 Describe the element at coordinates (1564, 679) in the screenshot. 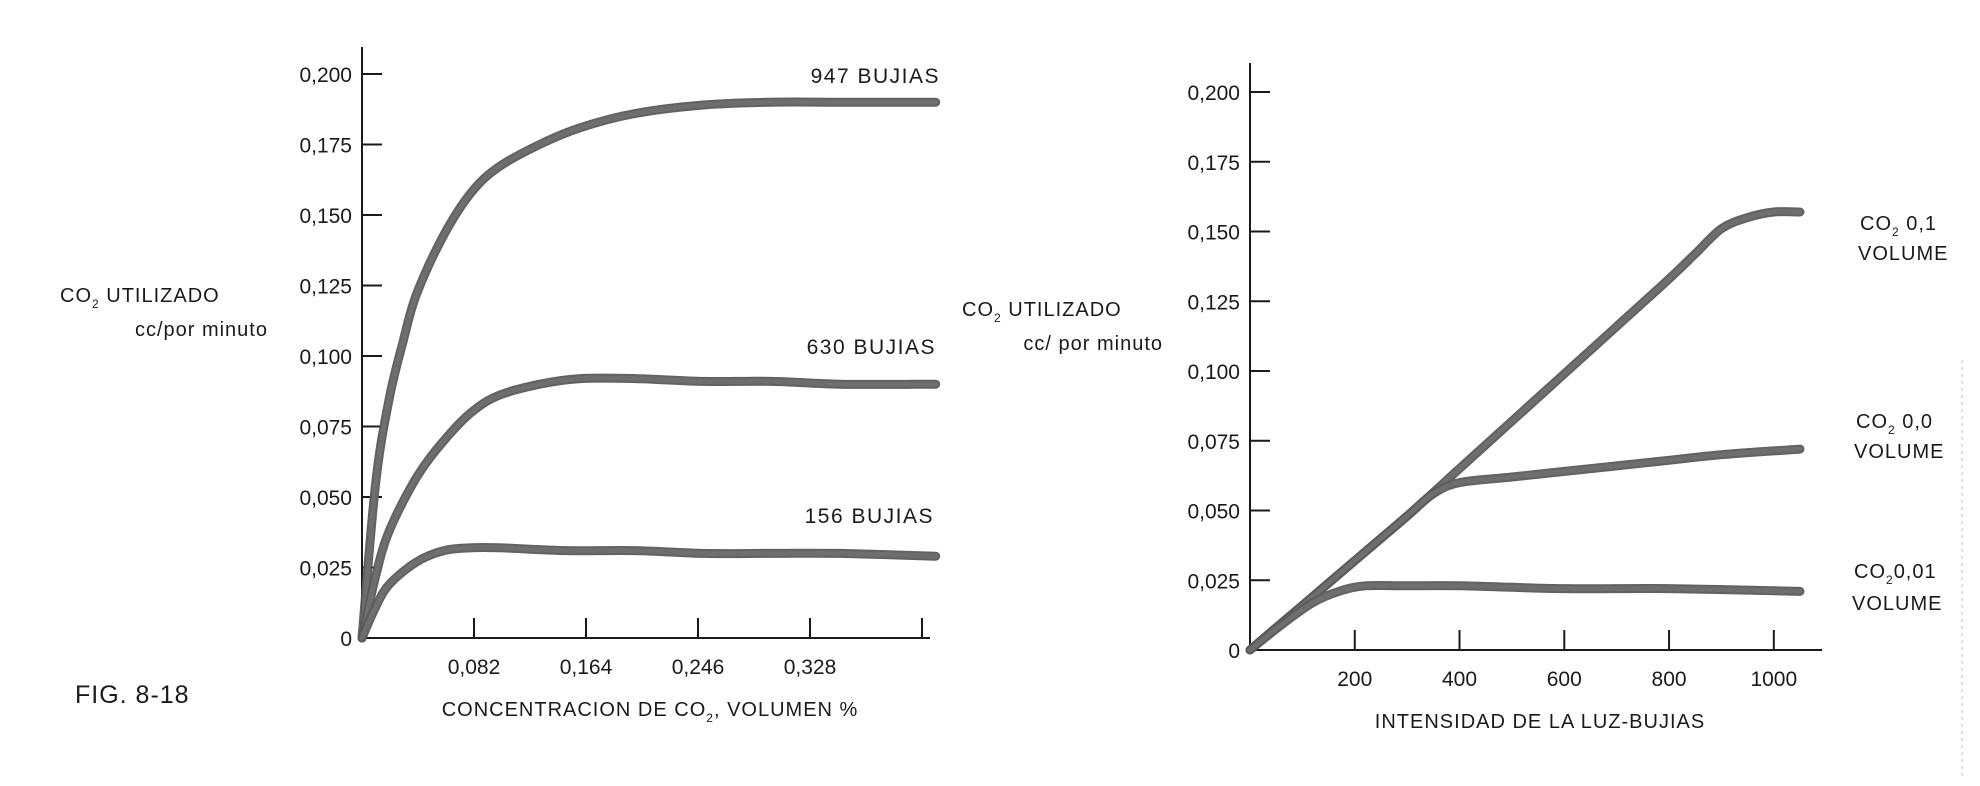

I see `r-x-tick-label: 600` at that location.